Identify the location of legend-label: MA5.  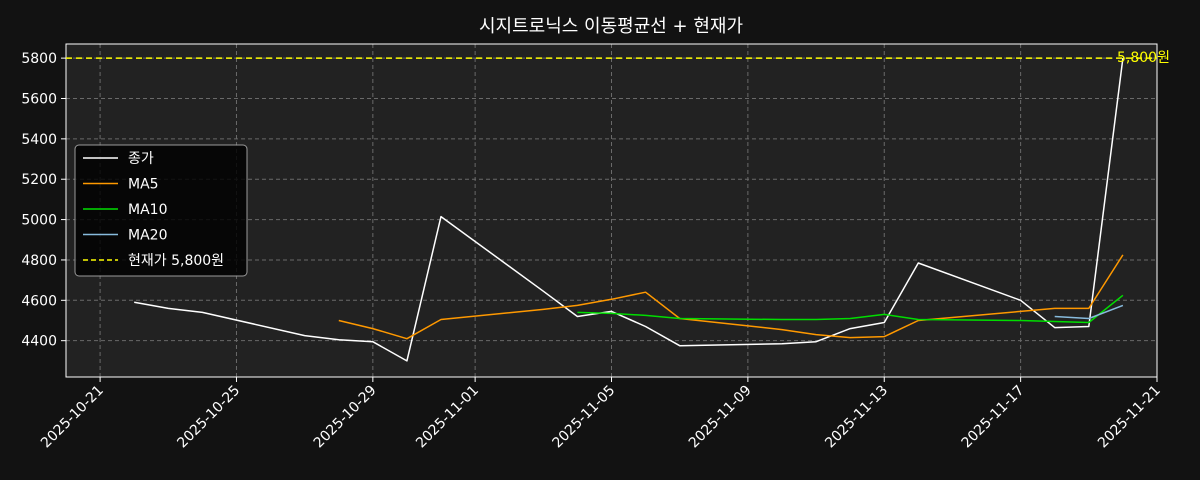
(143, 185).